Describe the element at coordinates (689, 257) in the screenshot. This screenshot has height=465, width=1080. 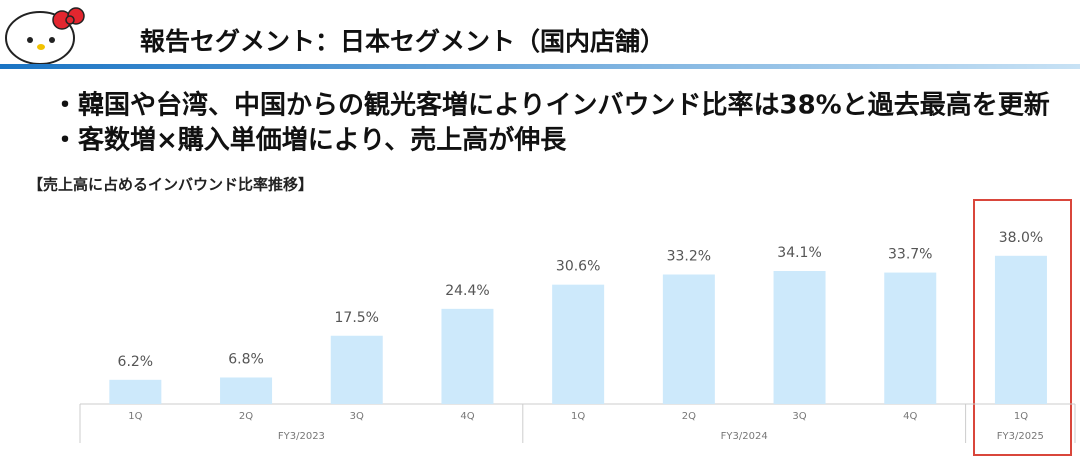
I see `value-label: 33.2%` at that location.